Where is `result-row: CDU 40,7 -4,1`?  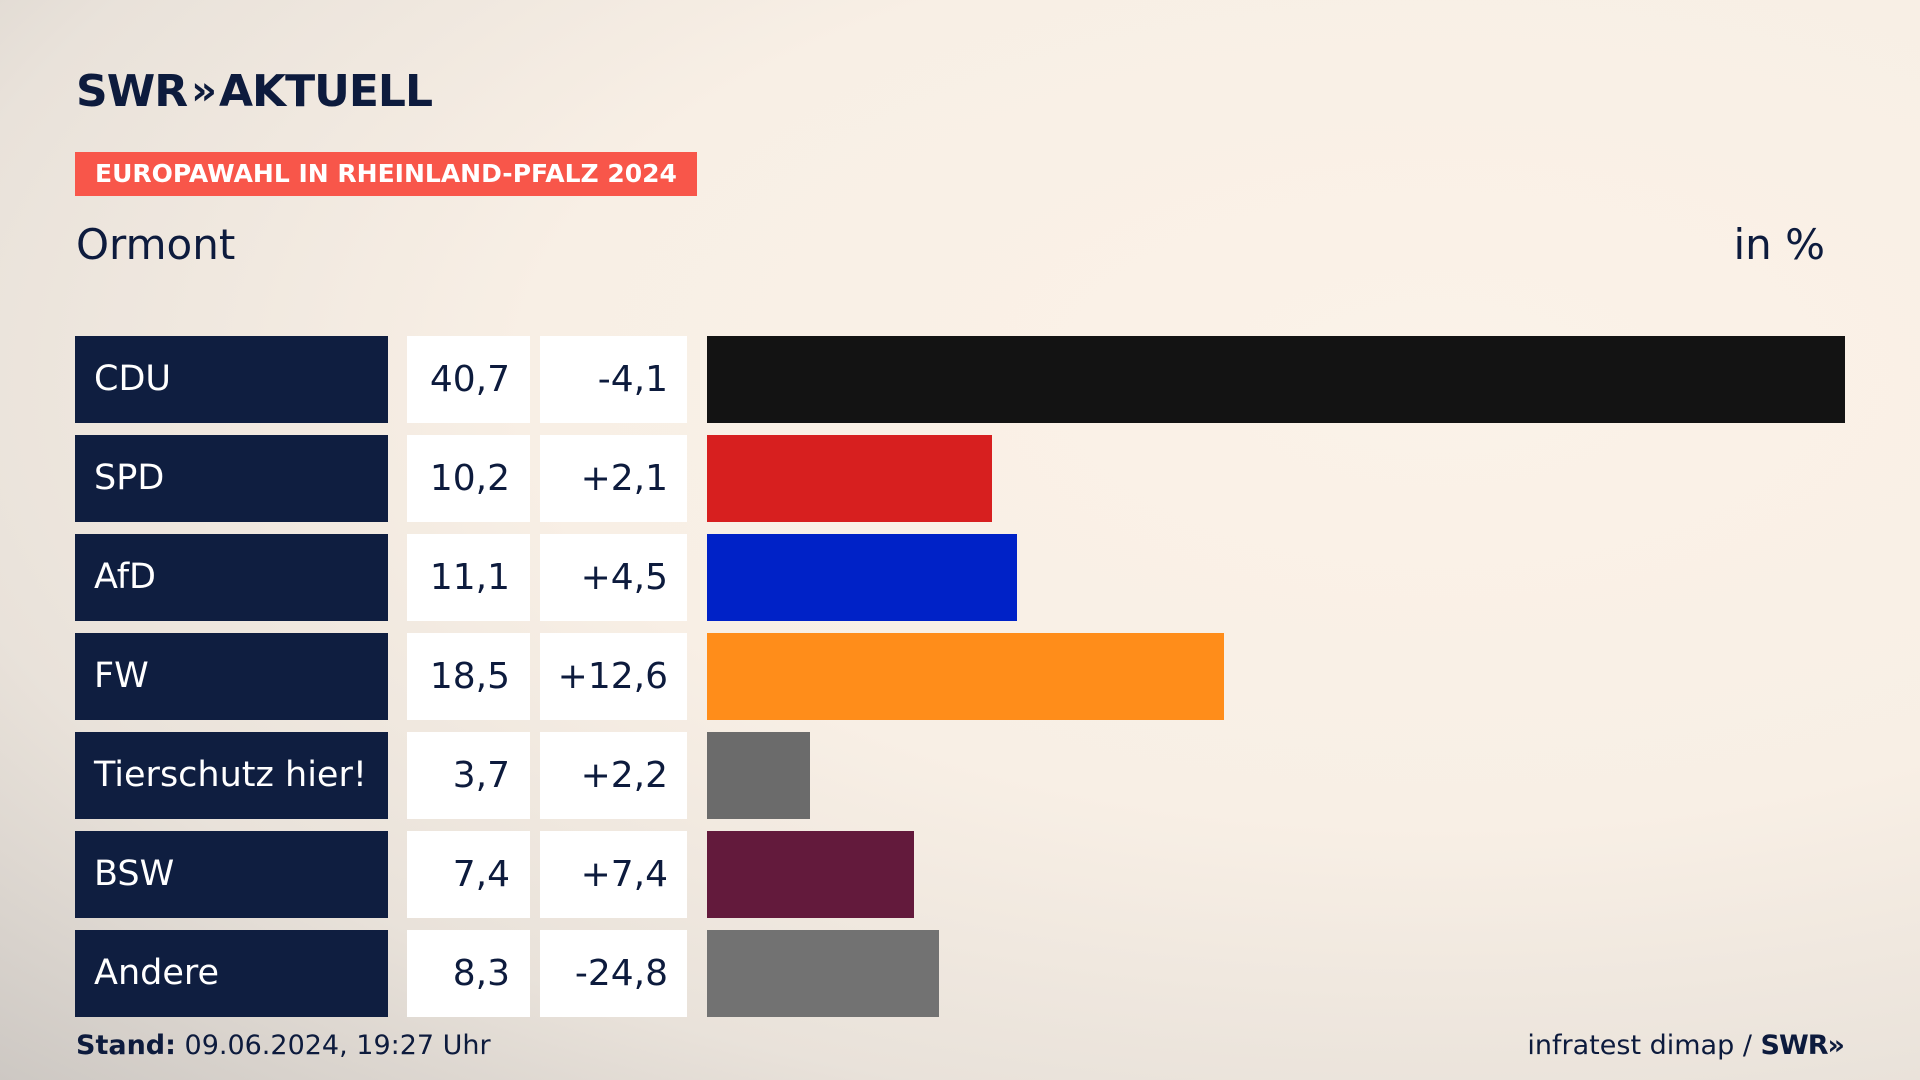 result-row: CDU 40,7 -4,1 is located at coordinates (960, 379).